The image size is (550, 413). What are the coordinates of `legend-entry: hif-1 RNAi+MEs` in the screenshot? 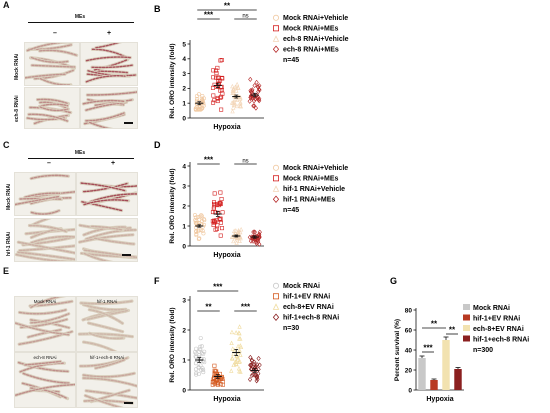 It's located at (309, 200).